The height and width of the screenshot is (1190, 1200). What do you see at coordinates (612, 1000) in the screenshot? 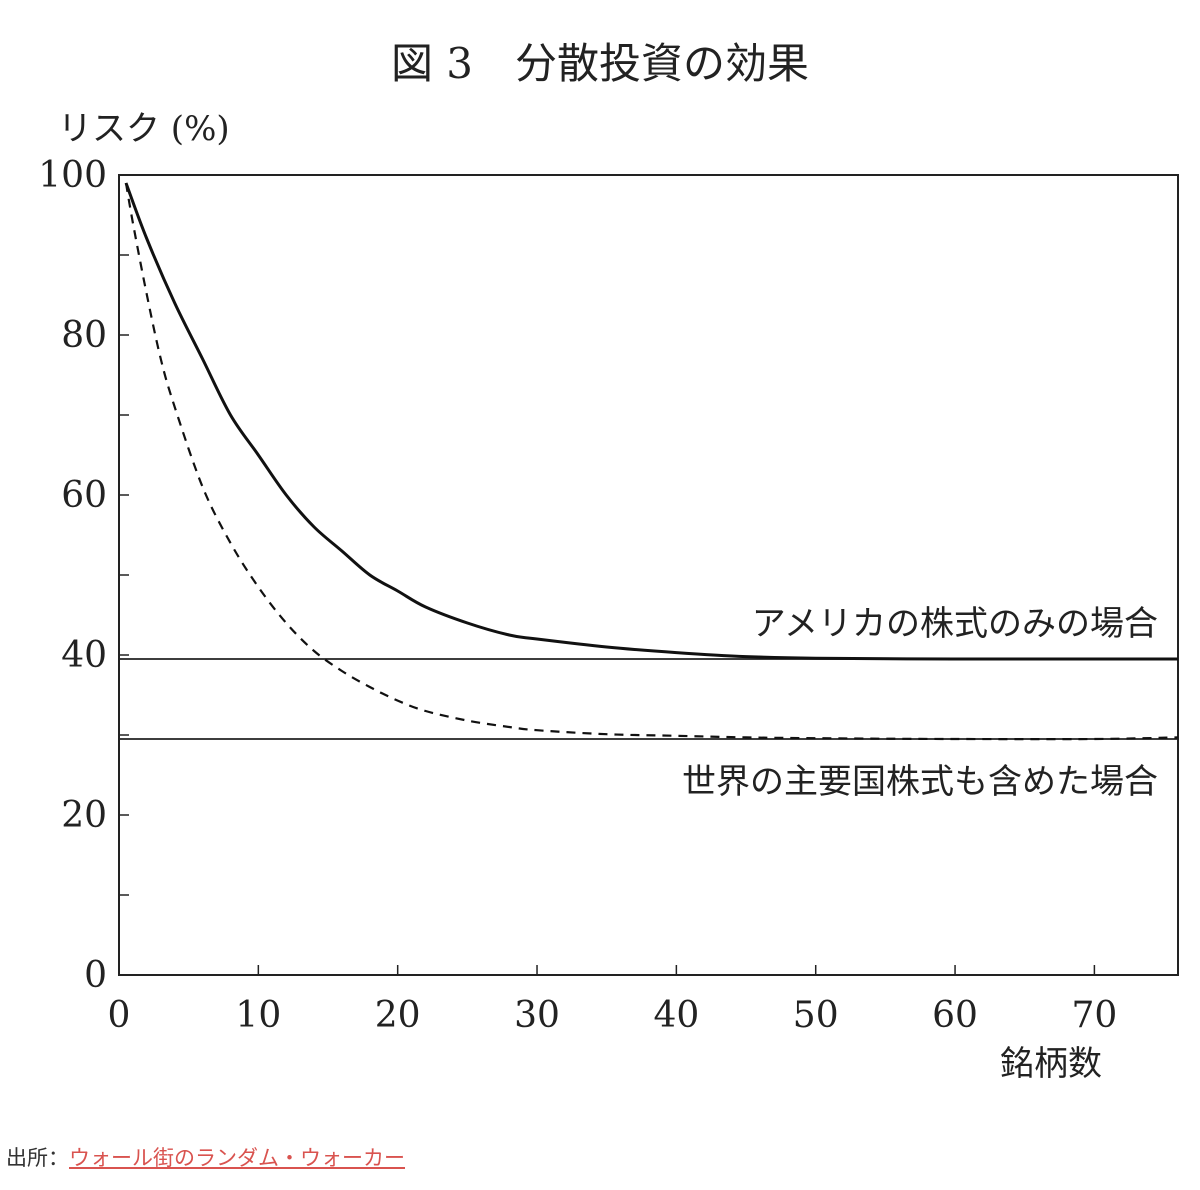
I see `x-axis-ticks: 0 10 20 30 40 50 60 70` at bounding box center [612, 1000].